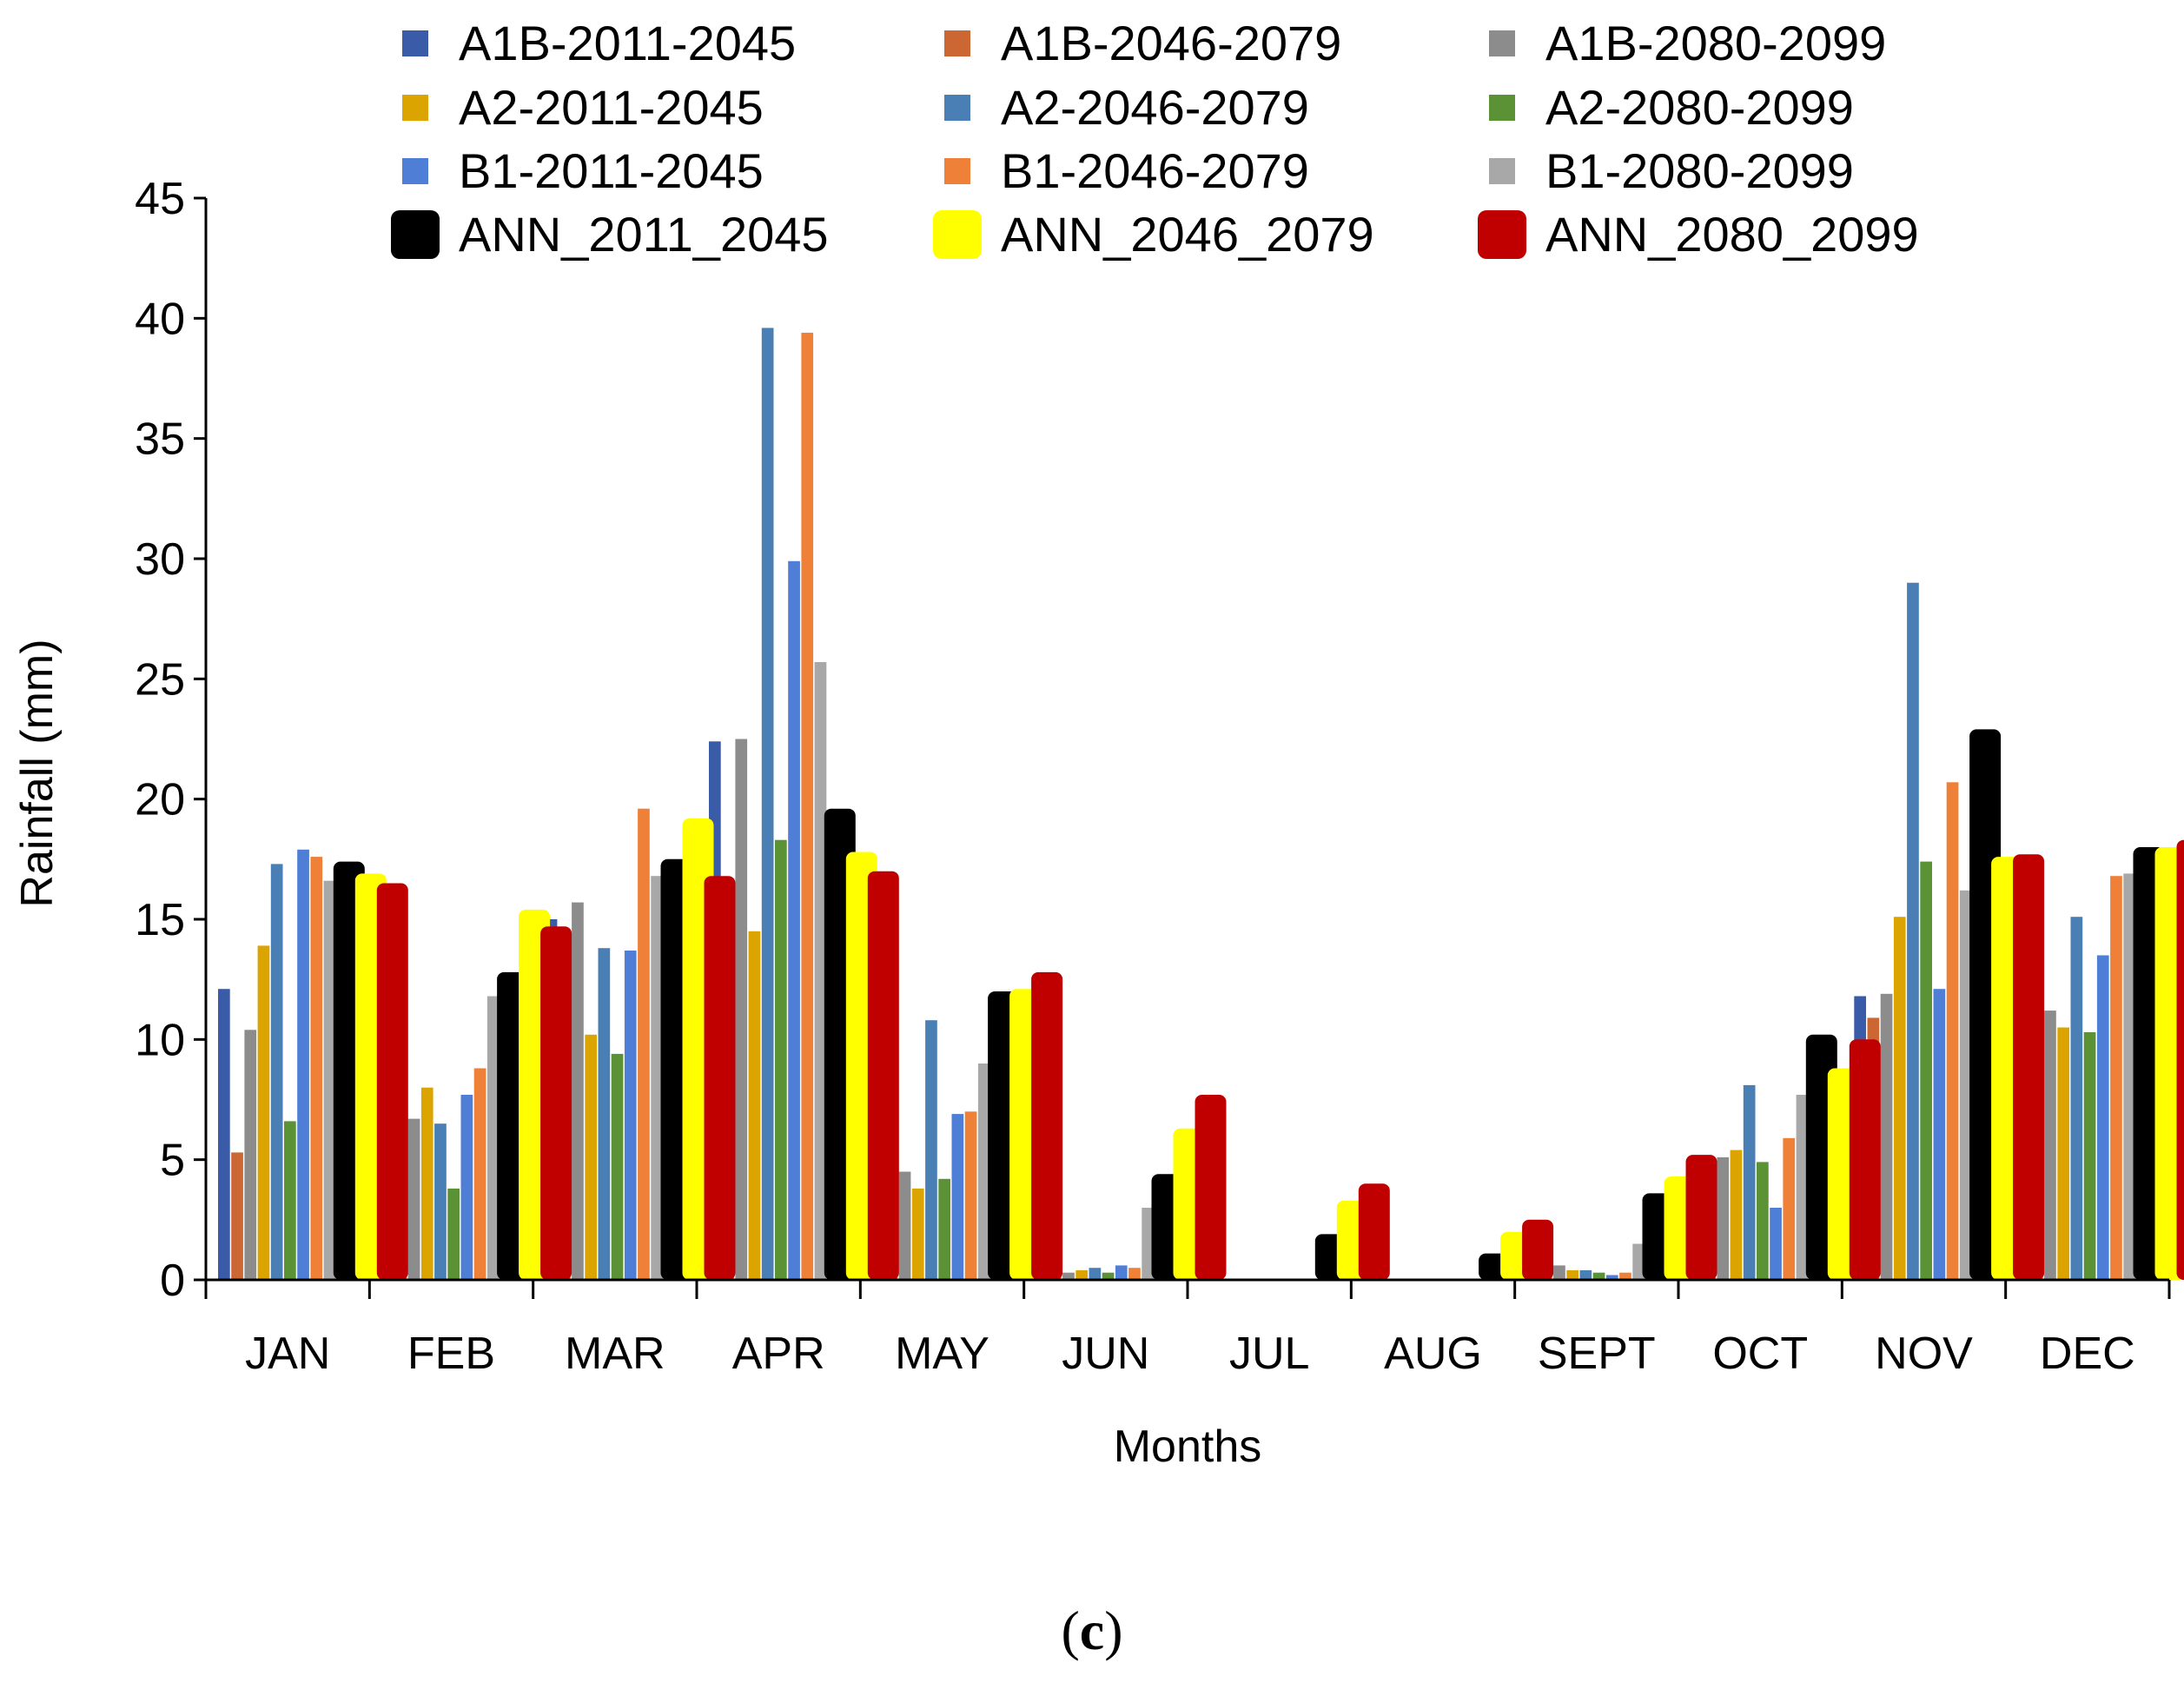 This screenshot has height=1703, width=2184. What do you see at coordinates (160, 439) in the screenshot?
I see `y-tick-label: 35` at bounding box center [160, 439].